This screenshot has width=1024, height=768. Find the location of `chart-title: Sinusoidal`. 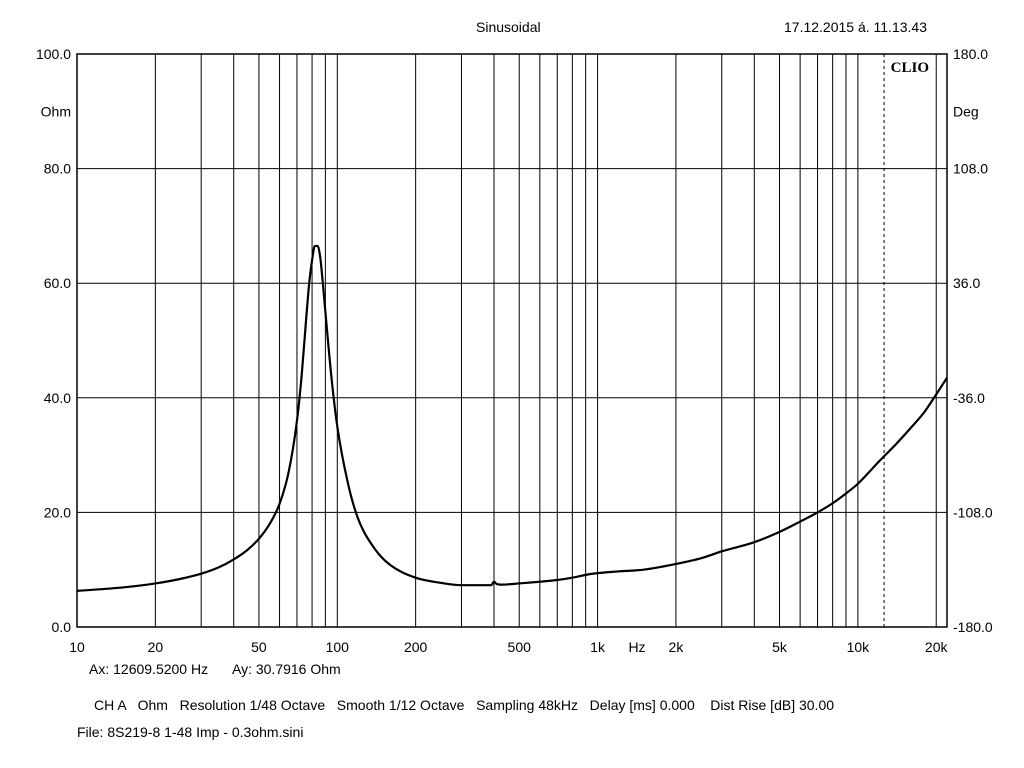

chart-title: Sinusoidal is located at coordinates (508, 27).